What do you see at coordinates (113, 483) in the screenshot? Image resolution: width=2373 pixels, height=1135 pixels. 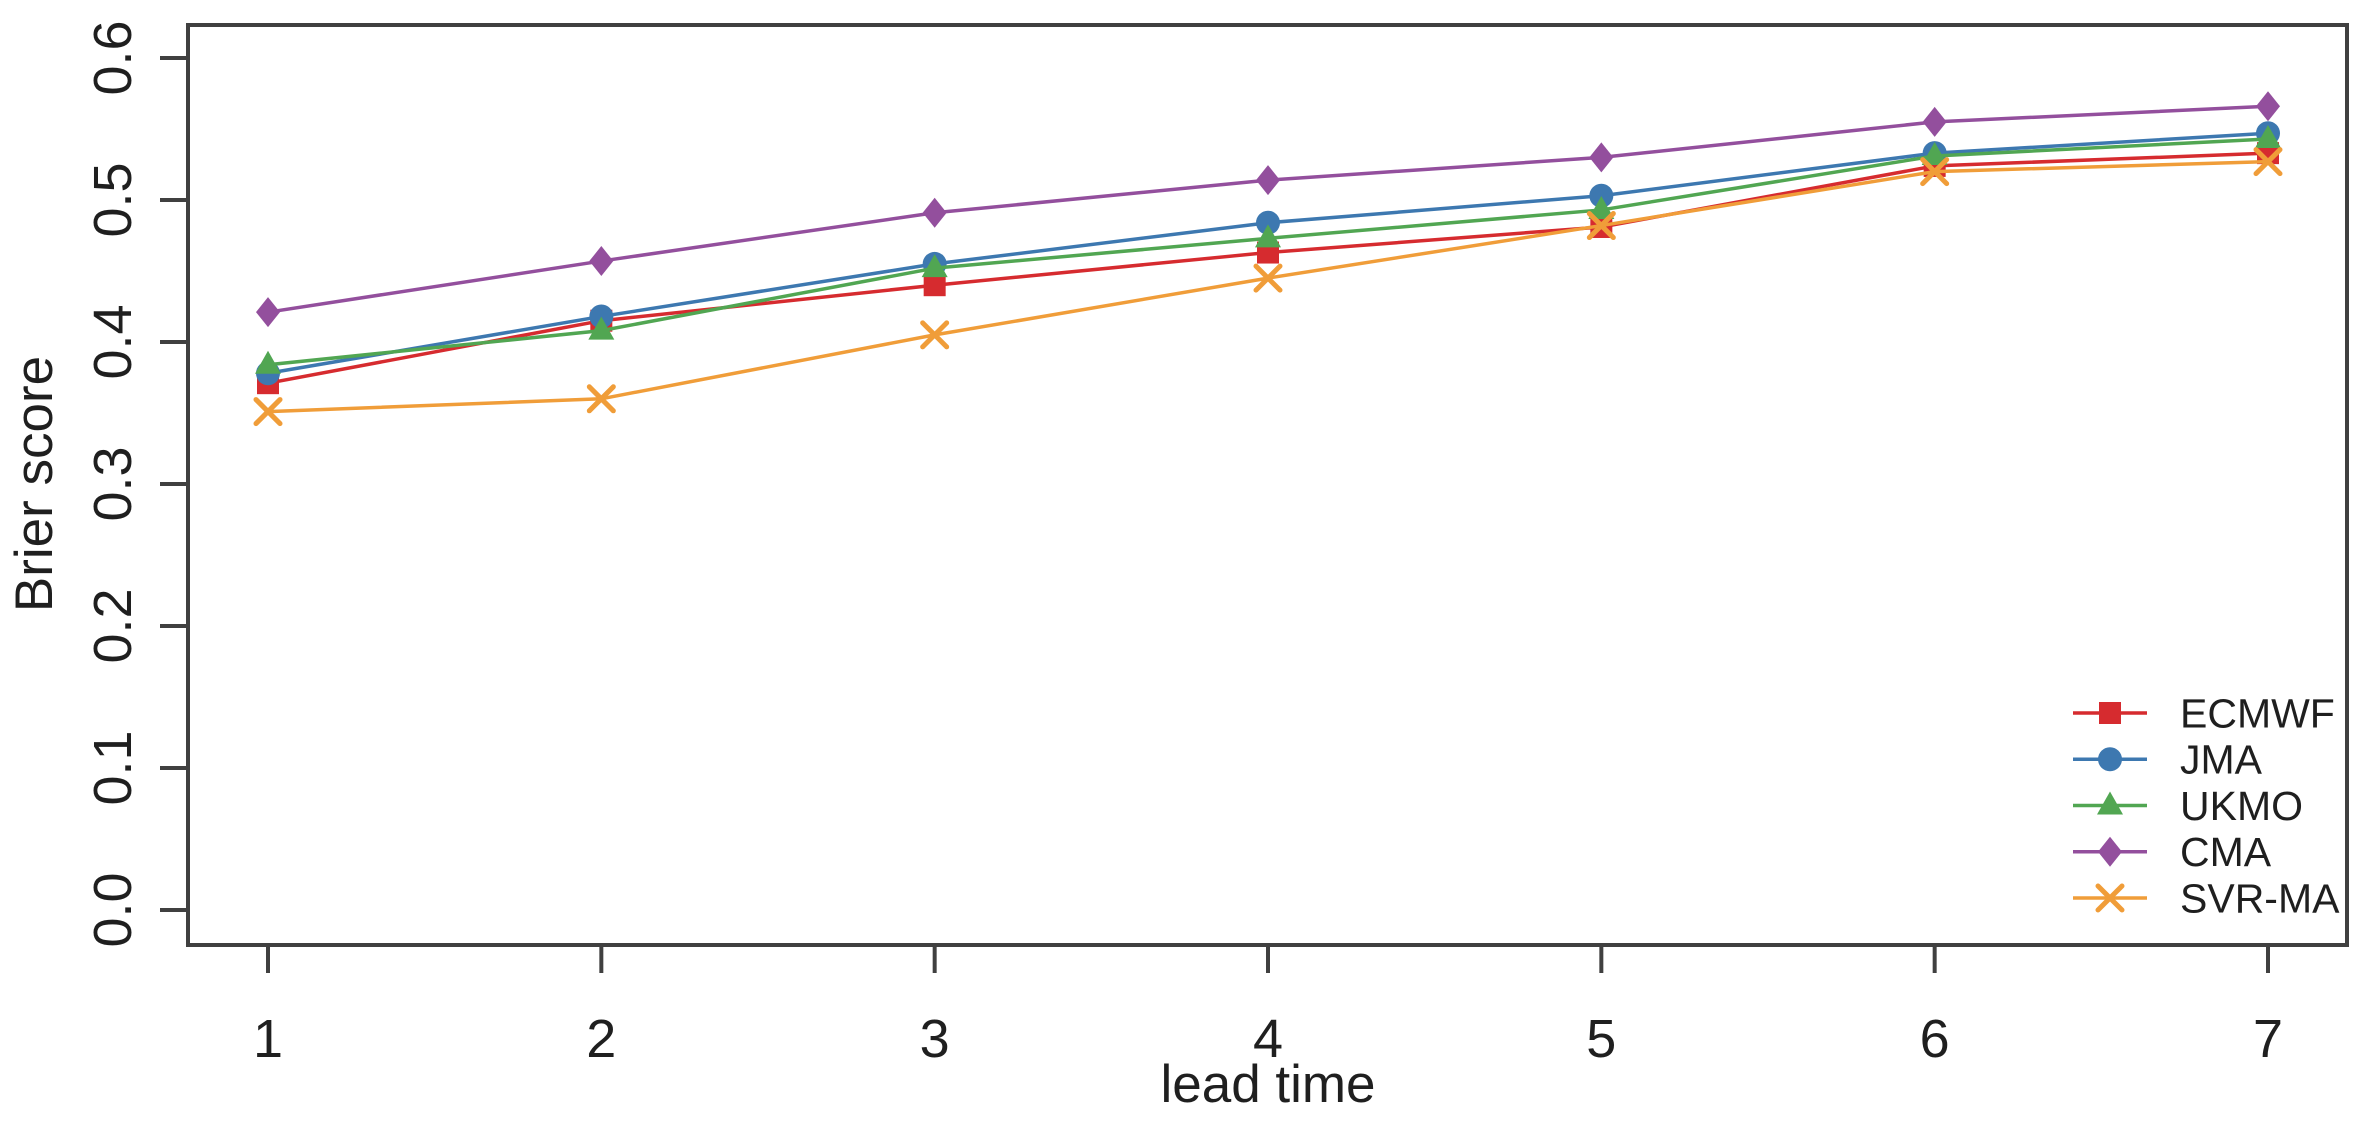 I see `y-axis-tick-label: 0.3` at bounding box center [113, 483].